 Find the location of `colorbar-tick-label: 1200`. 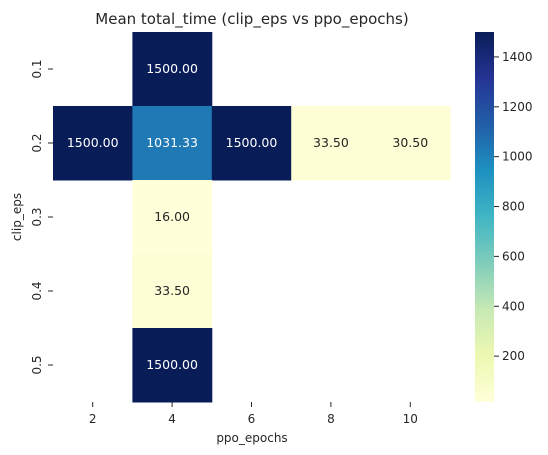

colorbar-tick-label: 1200 is located at coordinates (517, 107).